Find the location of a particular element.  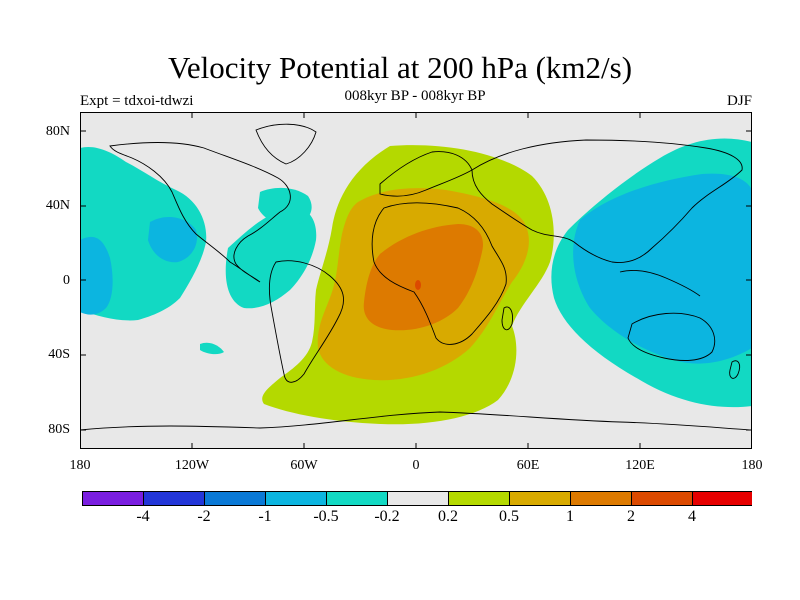

x-tick-60e: 60E is located at coordinates (528, 465).